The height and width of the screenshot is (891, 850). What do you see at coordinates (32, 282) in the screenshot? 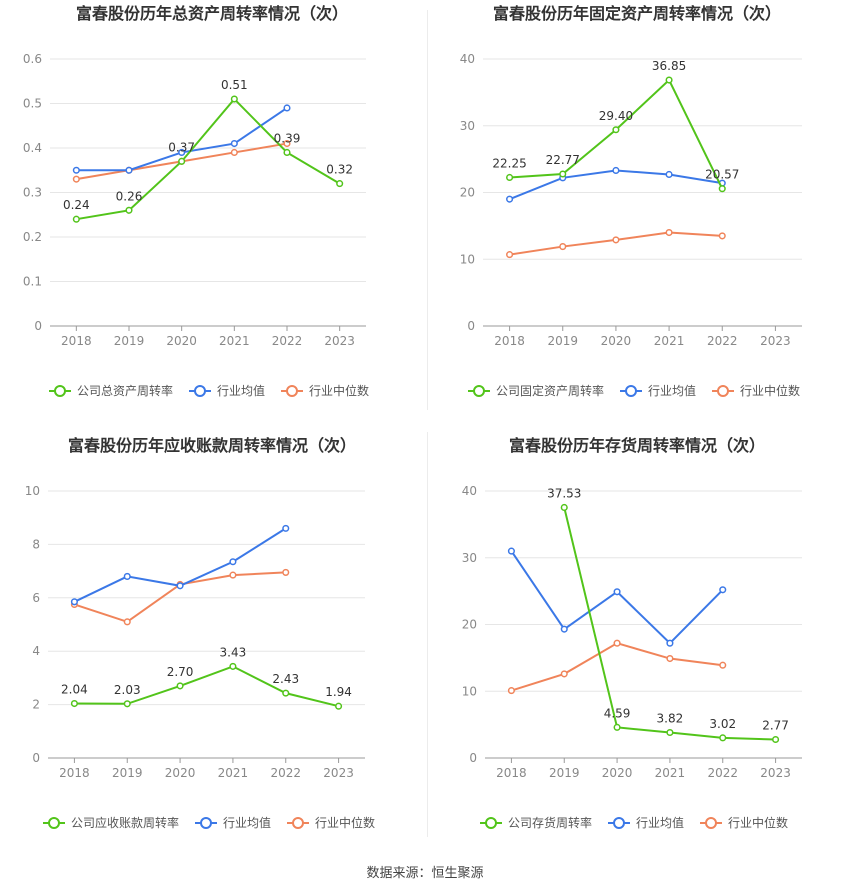
I see `y-tick-label: 0.1` at bounding box center [32, 282].